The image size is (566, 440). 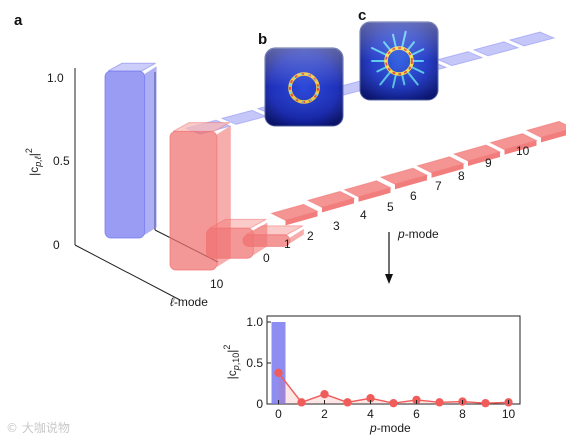 I want to click on panel-label-c: c, so click(x=362, y=15).